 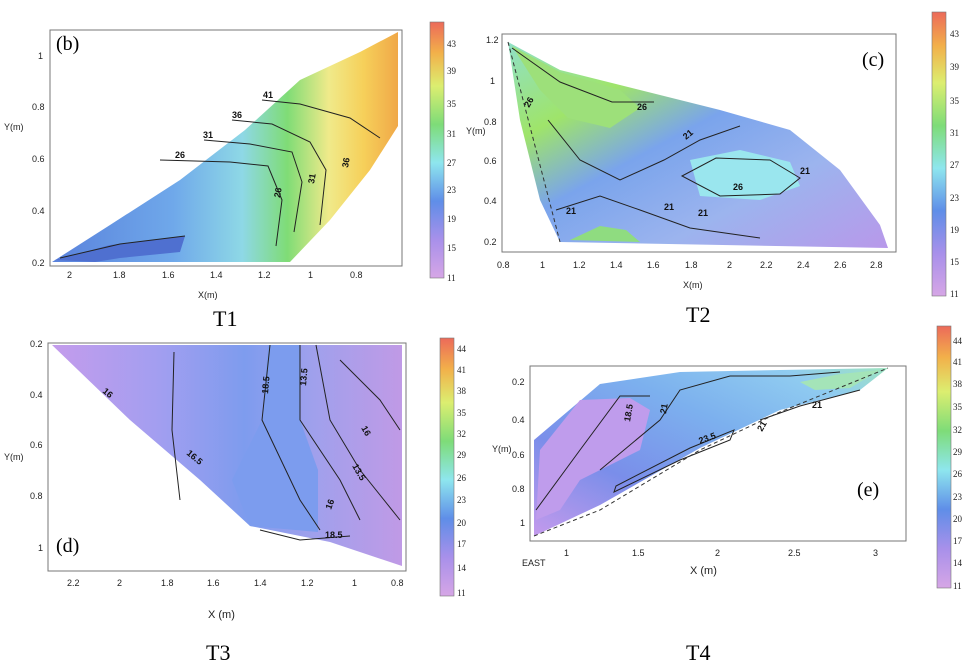 I want to click on t3-cbtick: 35, so click(x=462, y=413).